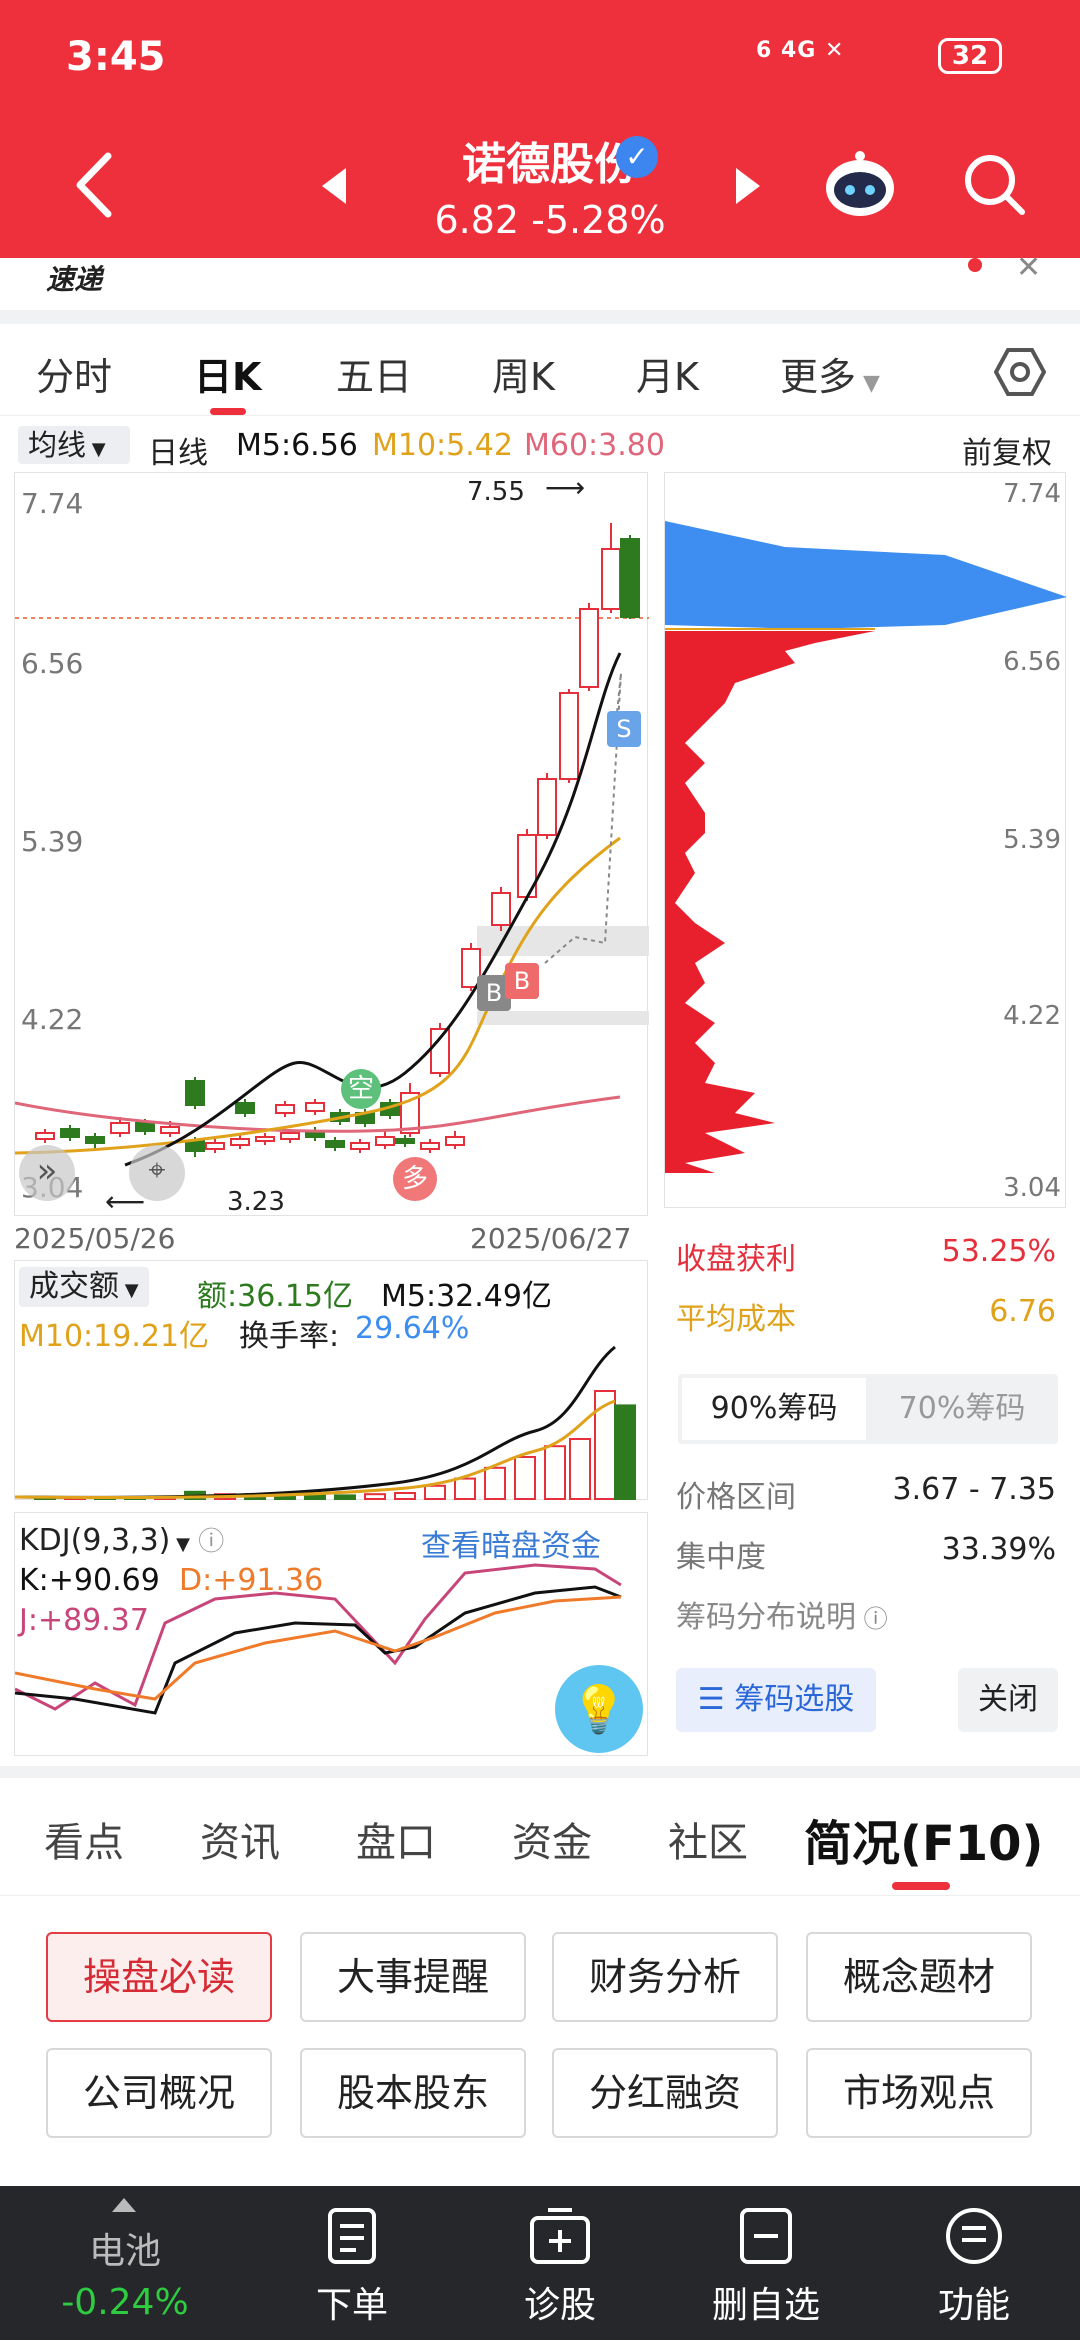  I want to click on crosshair-button: ⌖, so click(157, 1173).